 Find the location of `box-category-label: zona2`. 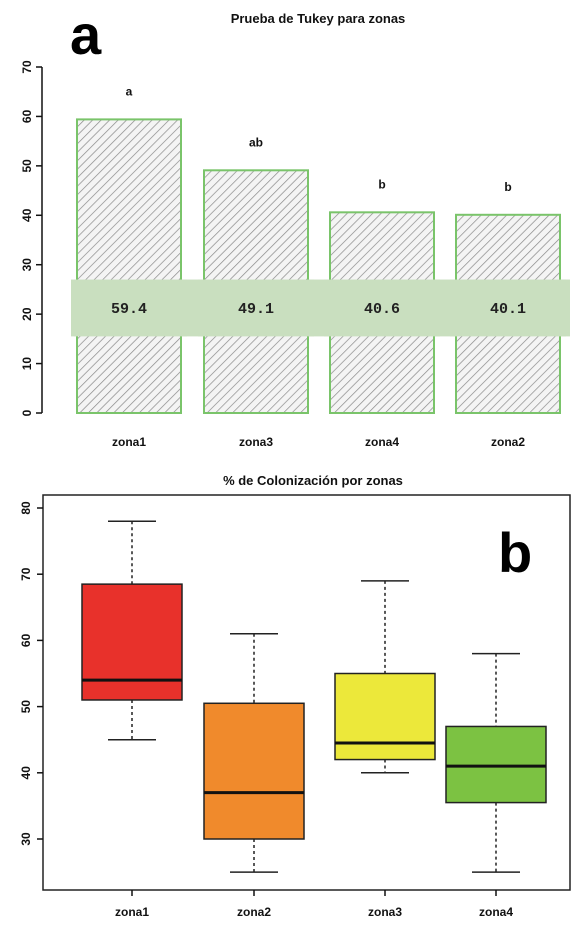

box-category-label: zona2 is located at coordinates (254, 912).